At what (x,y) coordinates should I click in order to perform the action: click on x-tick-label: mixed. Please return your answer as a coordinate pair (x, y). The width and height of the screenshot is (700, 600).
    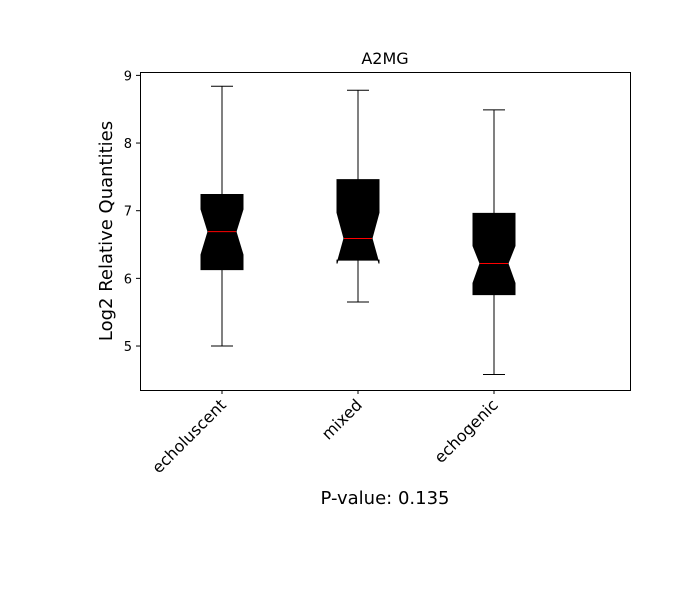
    Looking at the image, I should click on (342, 419).